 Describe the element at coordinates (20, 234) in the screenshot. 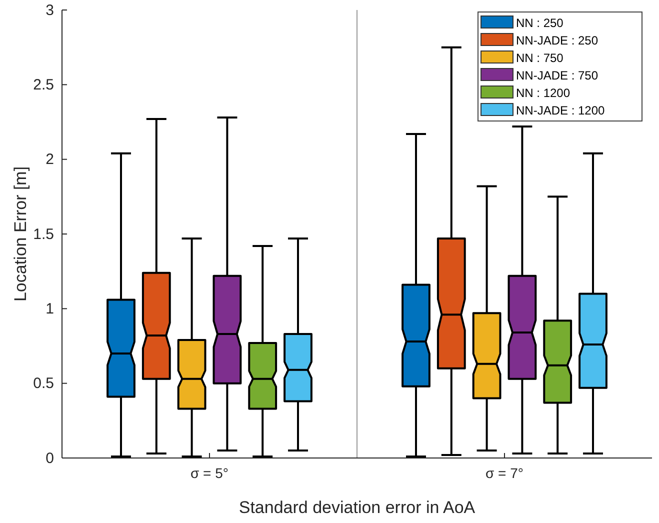

I see `y-axis-title: Location Error [m]` at that location.